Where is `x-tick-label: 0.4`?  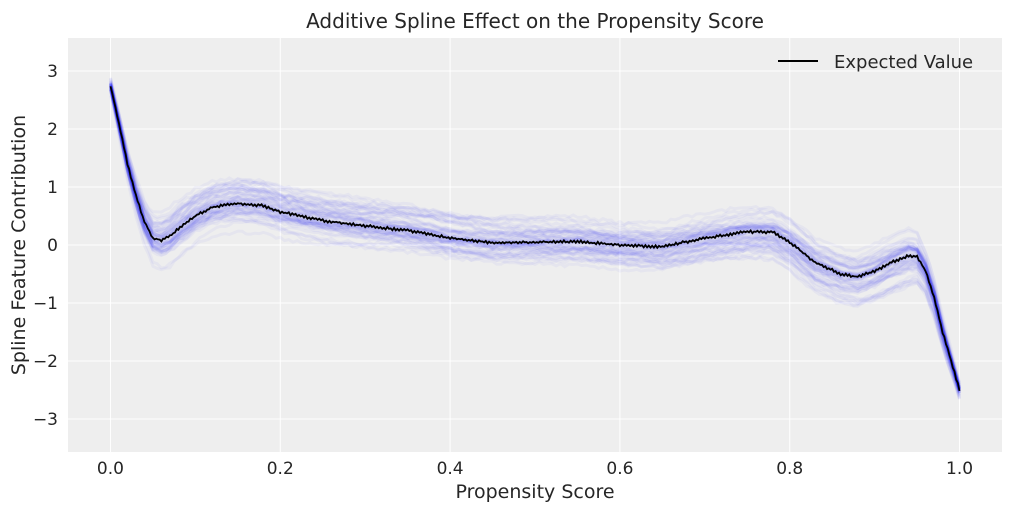 x-tick-label: 0.4 is located at coordinates (450, 469).